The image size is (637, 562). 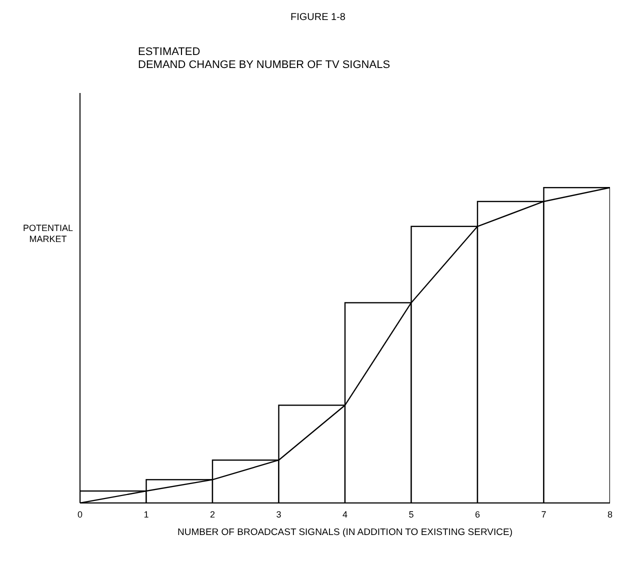 I want to click on x-tick-label: 5, so click(x=411, y=514).